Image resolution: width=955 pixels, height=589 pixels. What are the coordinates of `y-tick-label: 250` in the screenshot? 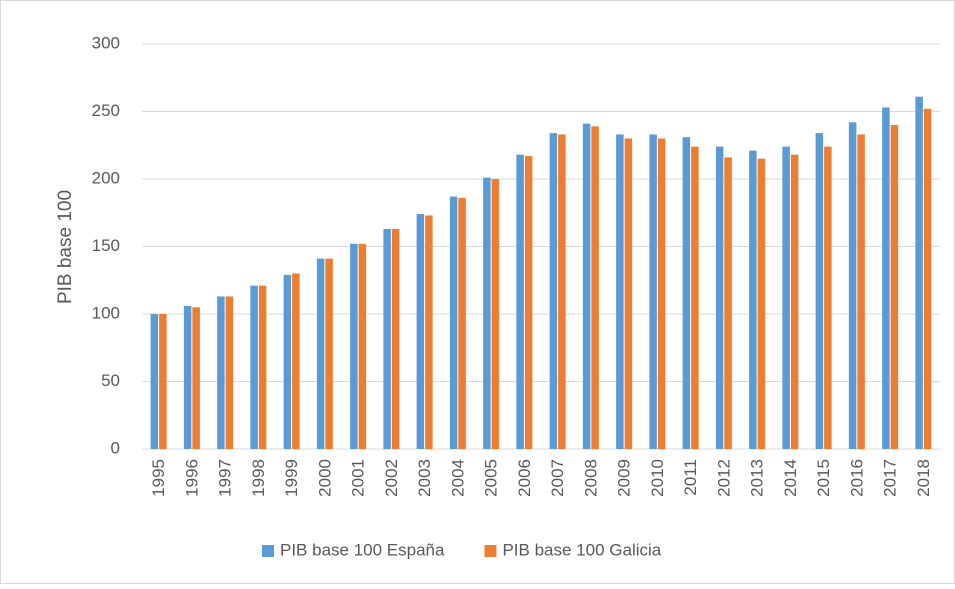 It's located at (106, 110).